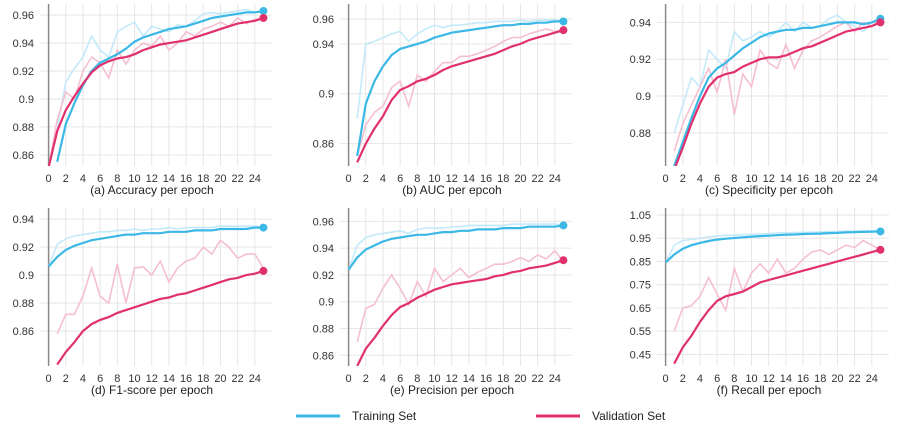 This screenshot has width=901, height=432. What do you see at coordinates (640, 332) in the screenshot?
I see `y-tick-label: 0.55` at bounding box center [640, 332].